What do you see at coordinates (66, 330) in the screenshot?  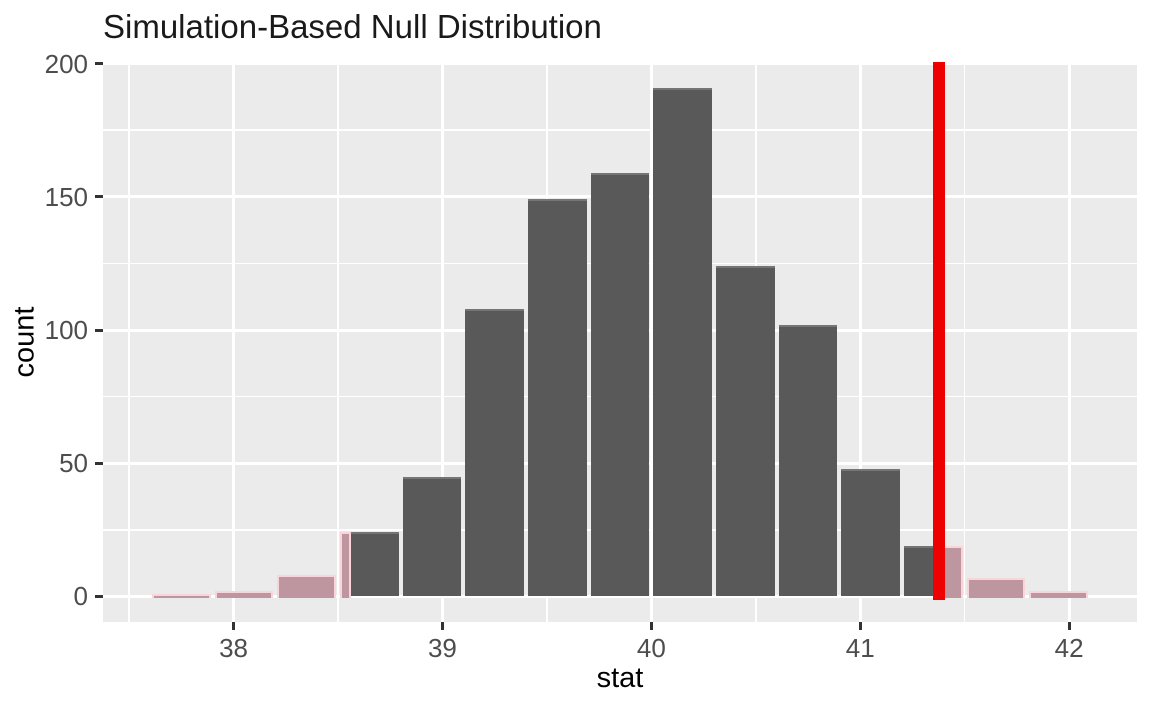 I see `y-axis-tick-label: 100` at bounding box center [66, 330].